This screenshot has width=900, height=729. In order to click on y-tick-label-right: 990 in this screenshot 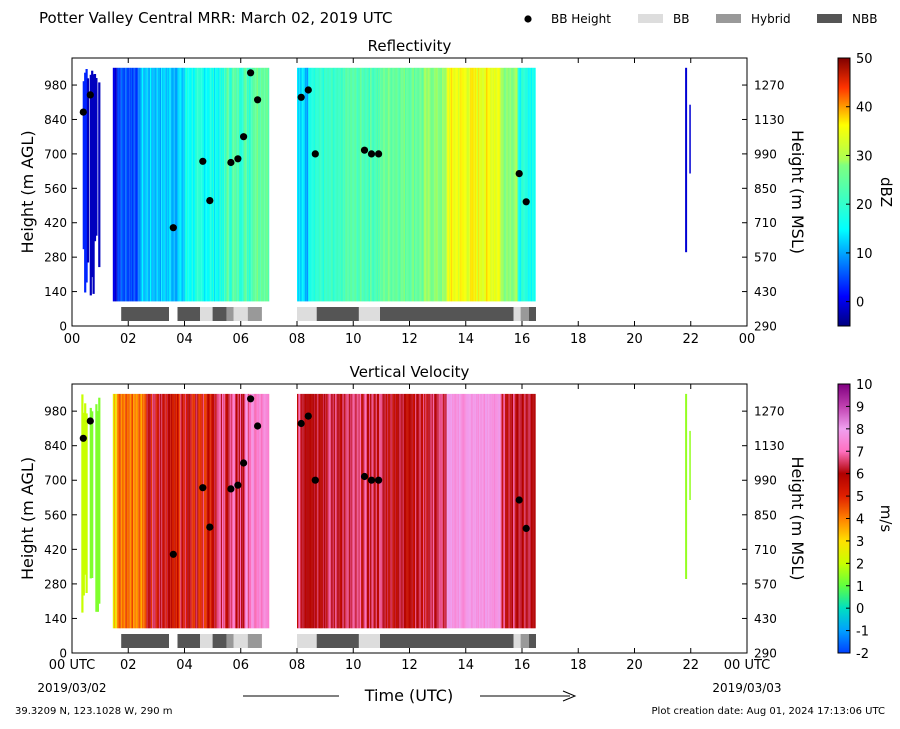, I will do `click(765, 481)`.